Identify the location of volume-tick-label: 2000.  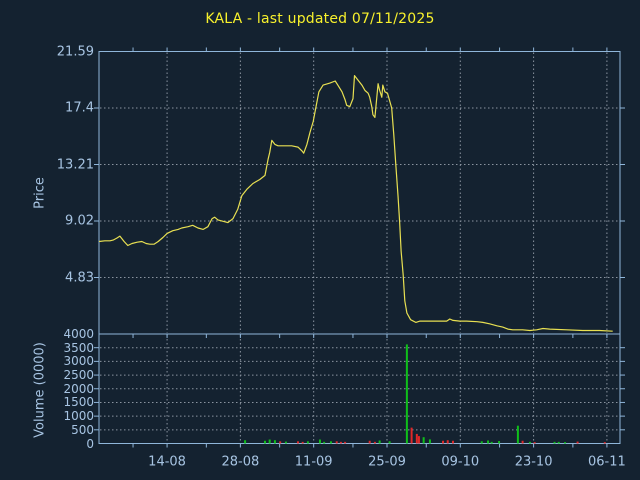
(78, 388).